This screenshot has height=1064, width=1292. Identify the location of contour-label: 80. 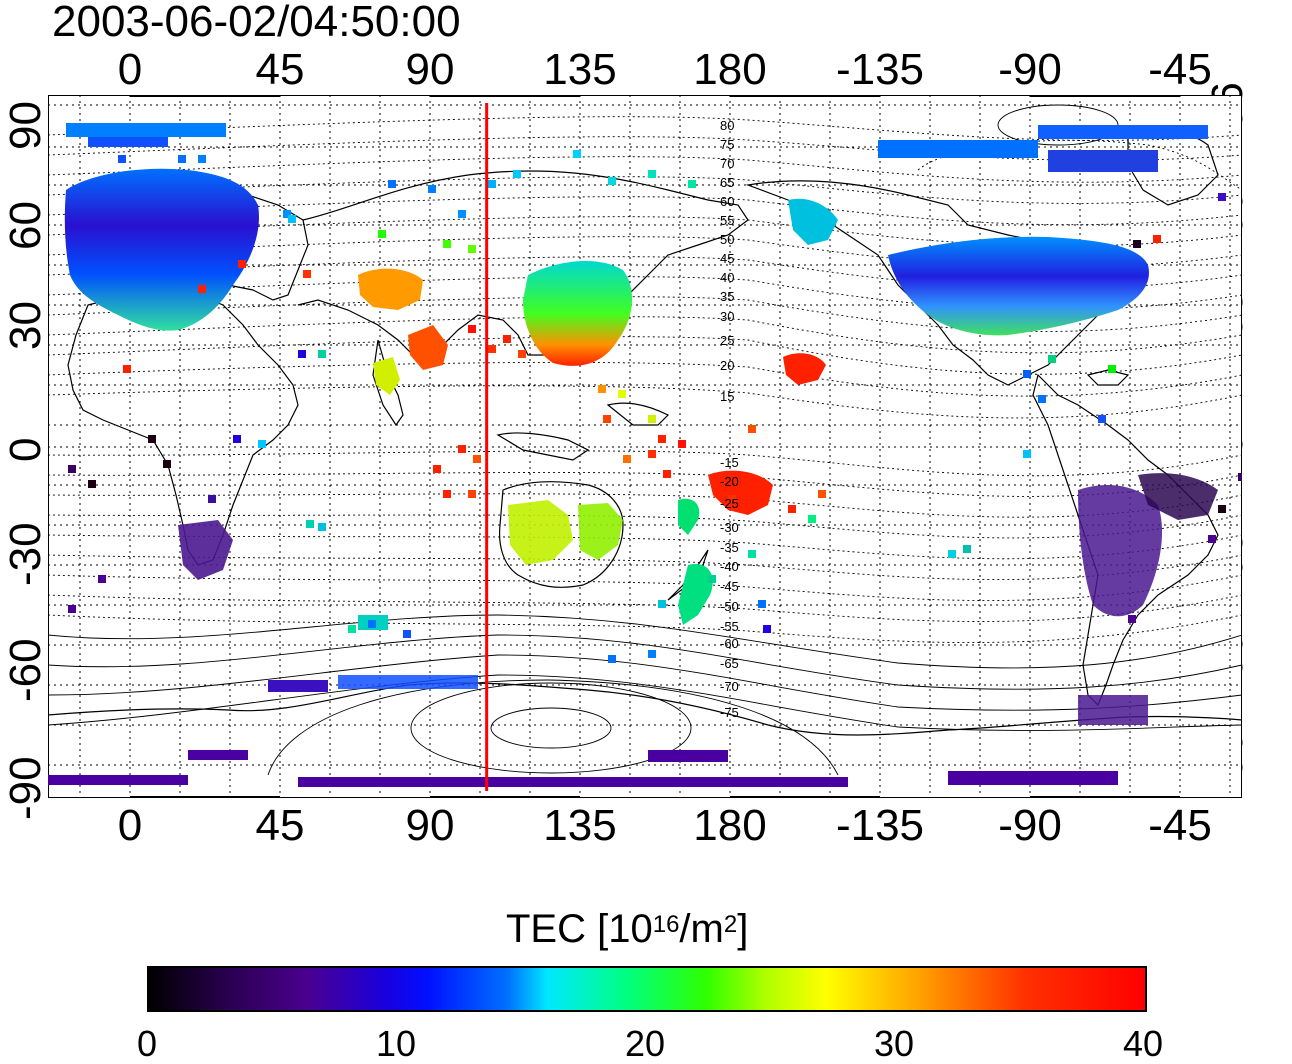
(727, 125).